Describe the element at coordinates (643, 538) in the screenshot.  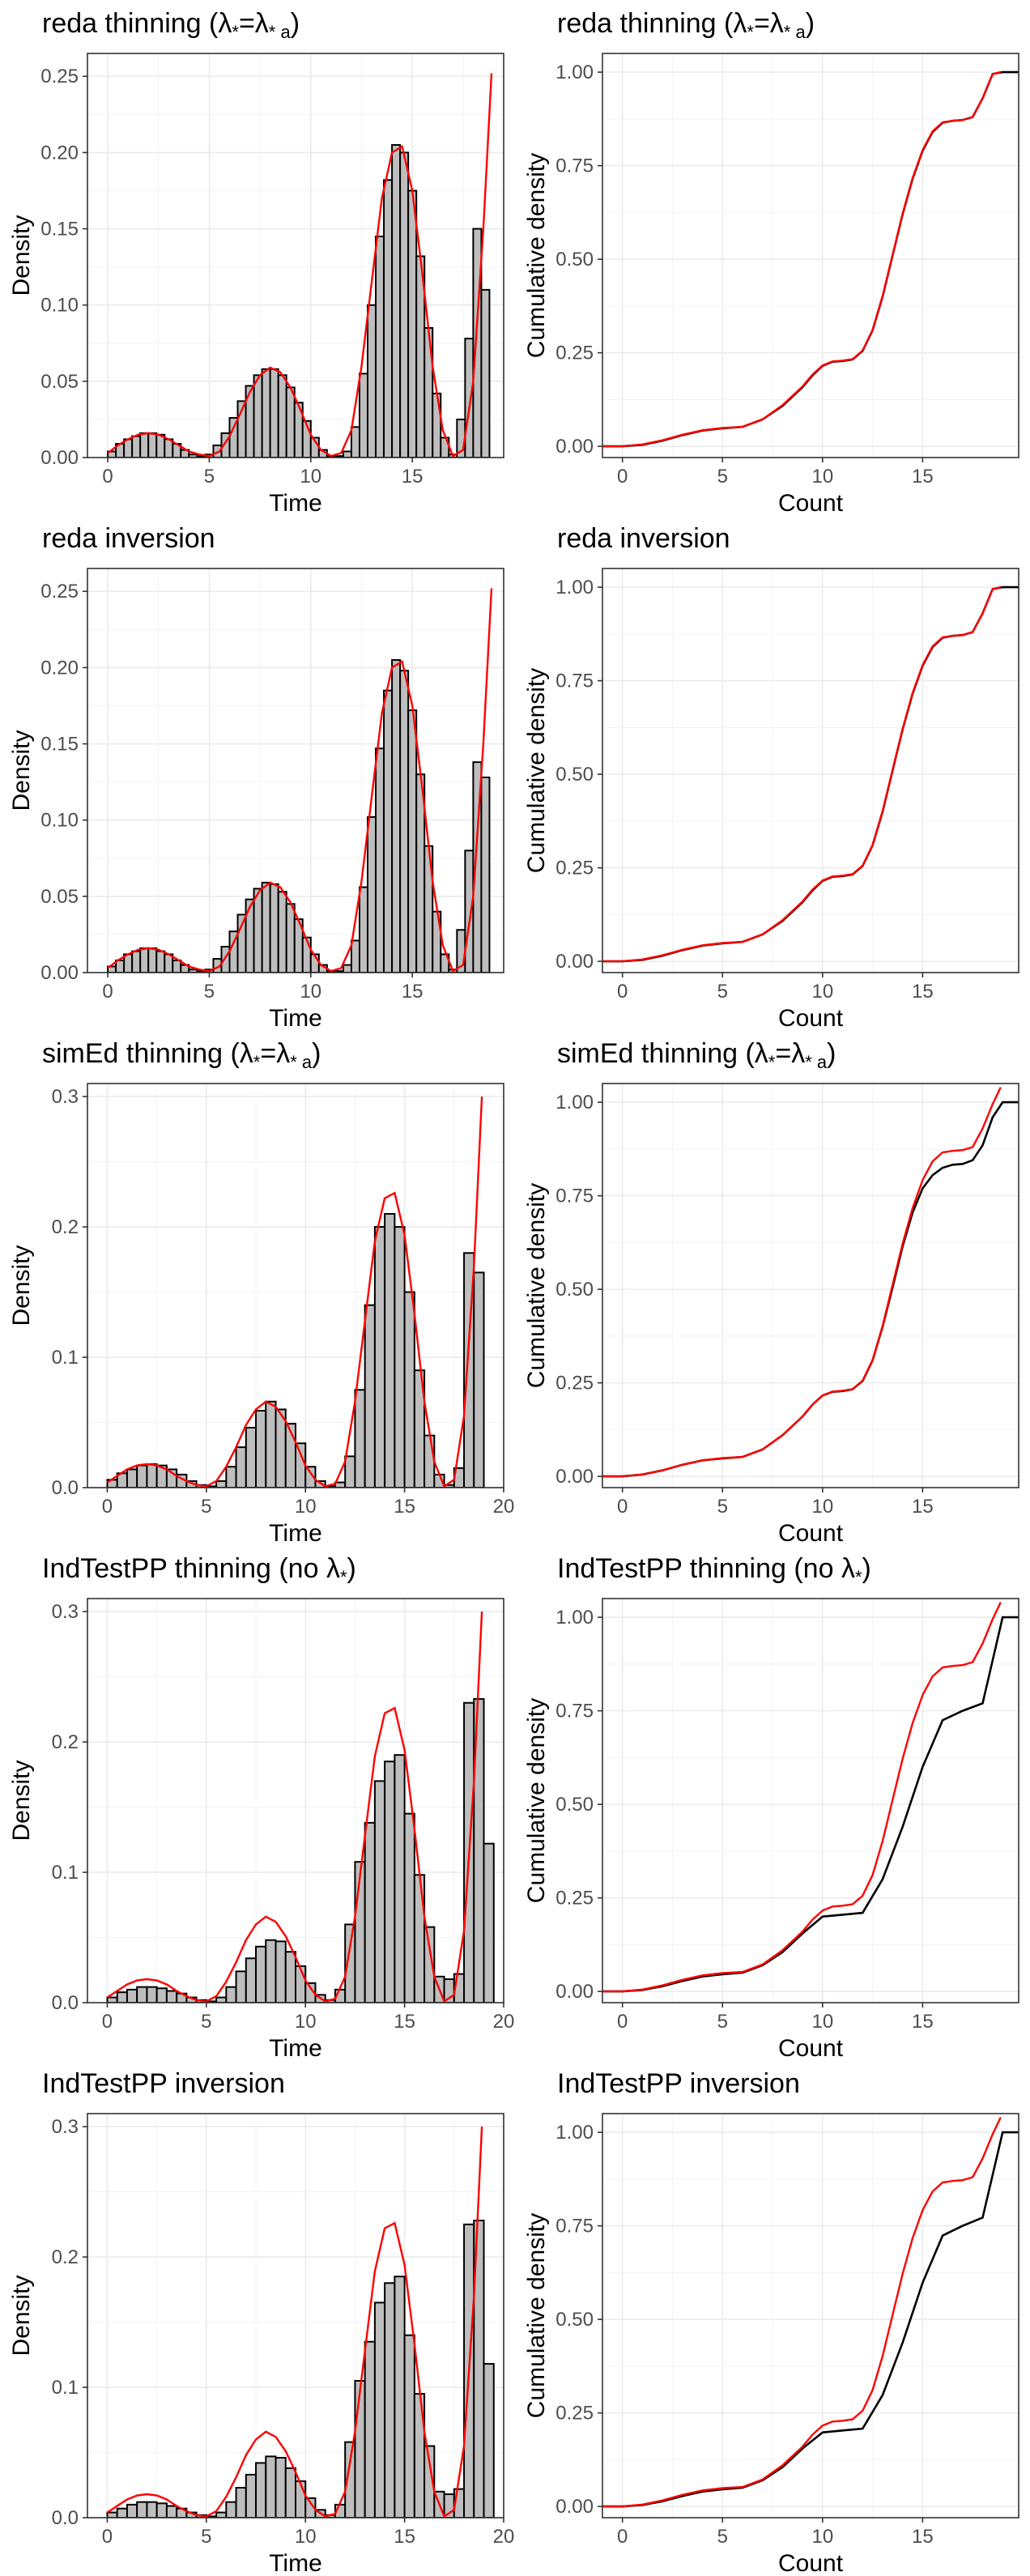
I see `chart-title: reda inversion` at that location.